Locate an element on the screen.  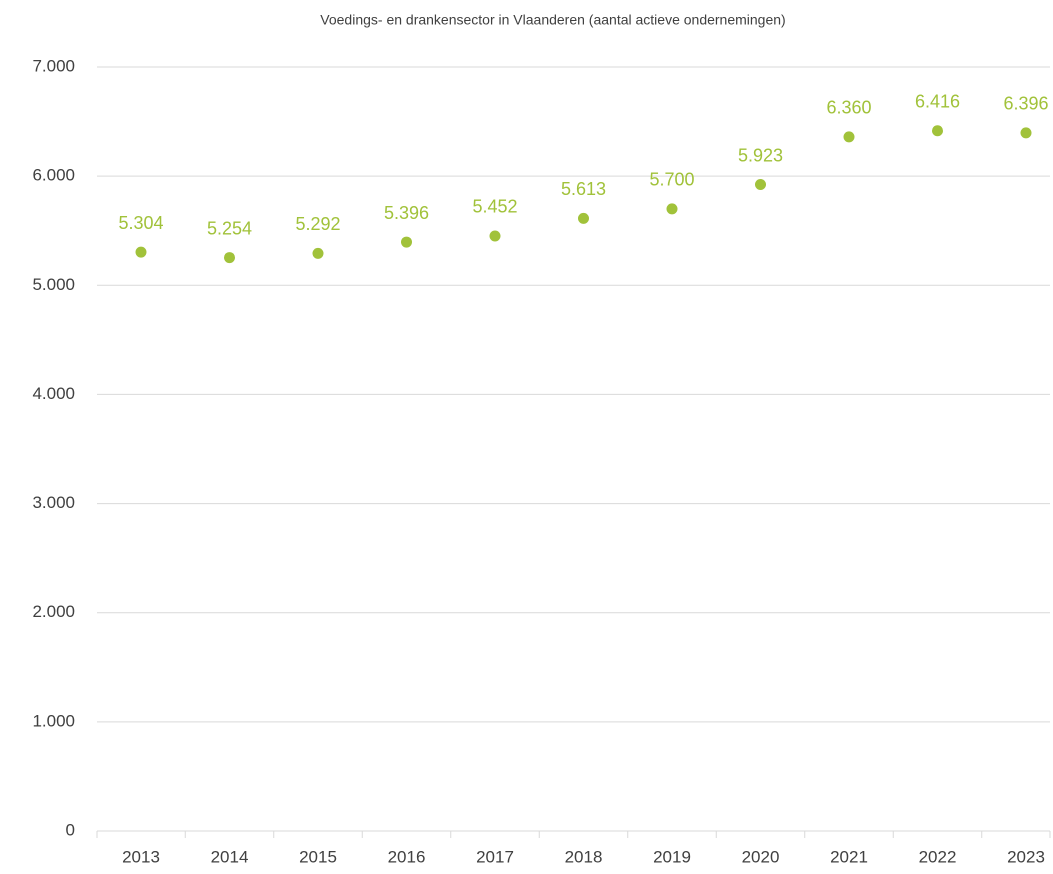
data-label: 5.292 is located at coordinates (317, 224).